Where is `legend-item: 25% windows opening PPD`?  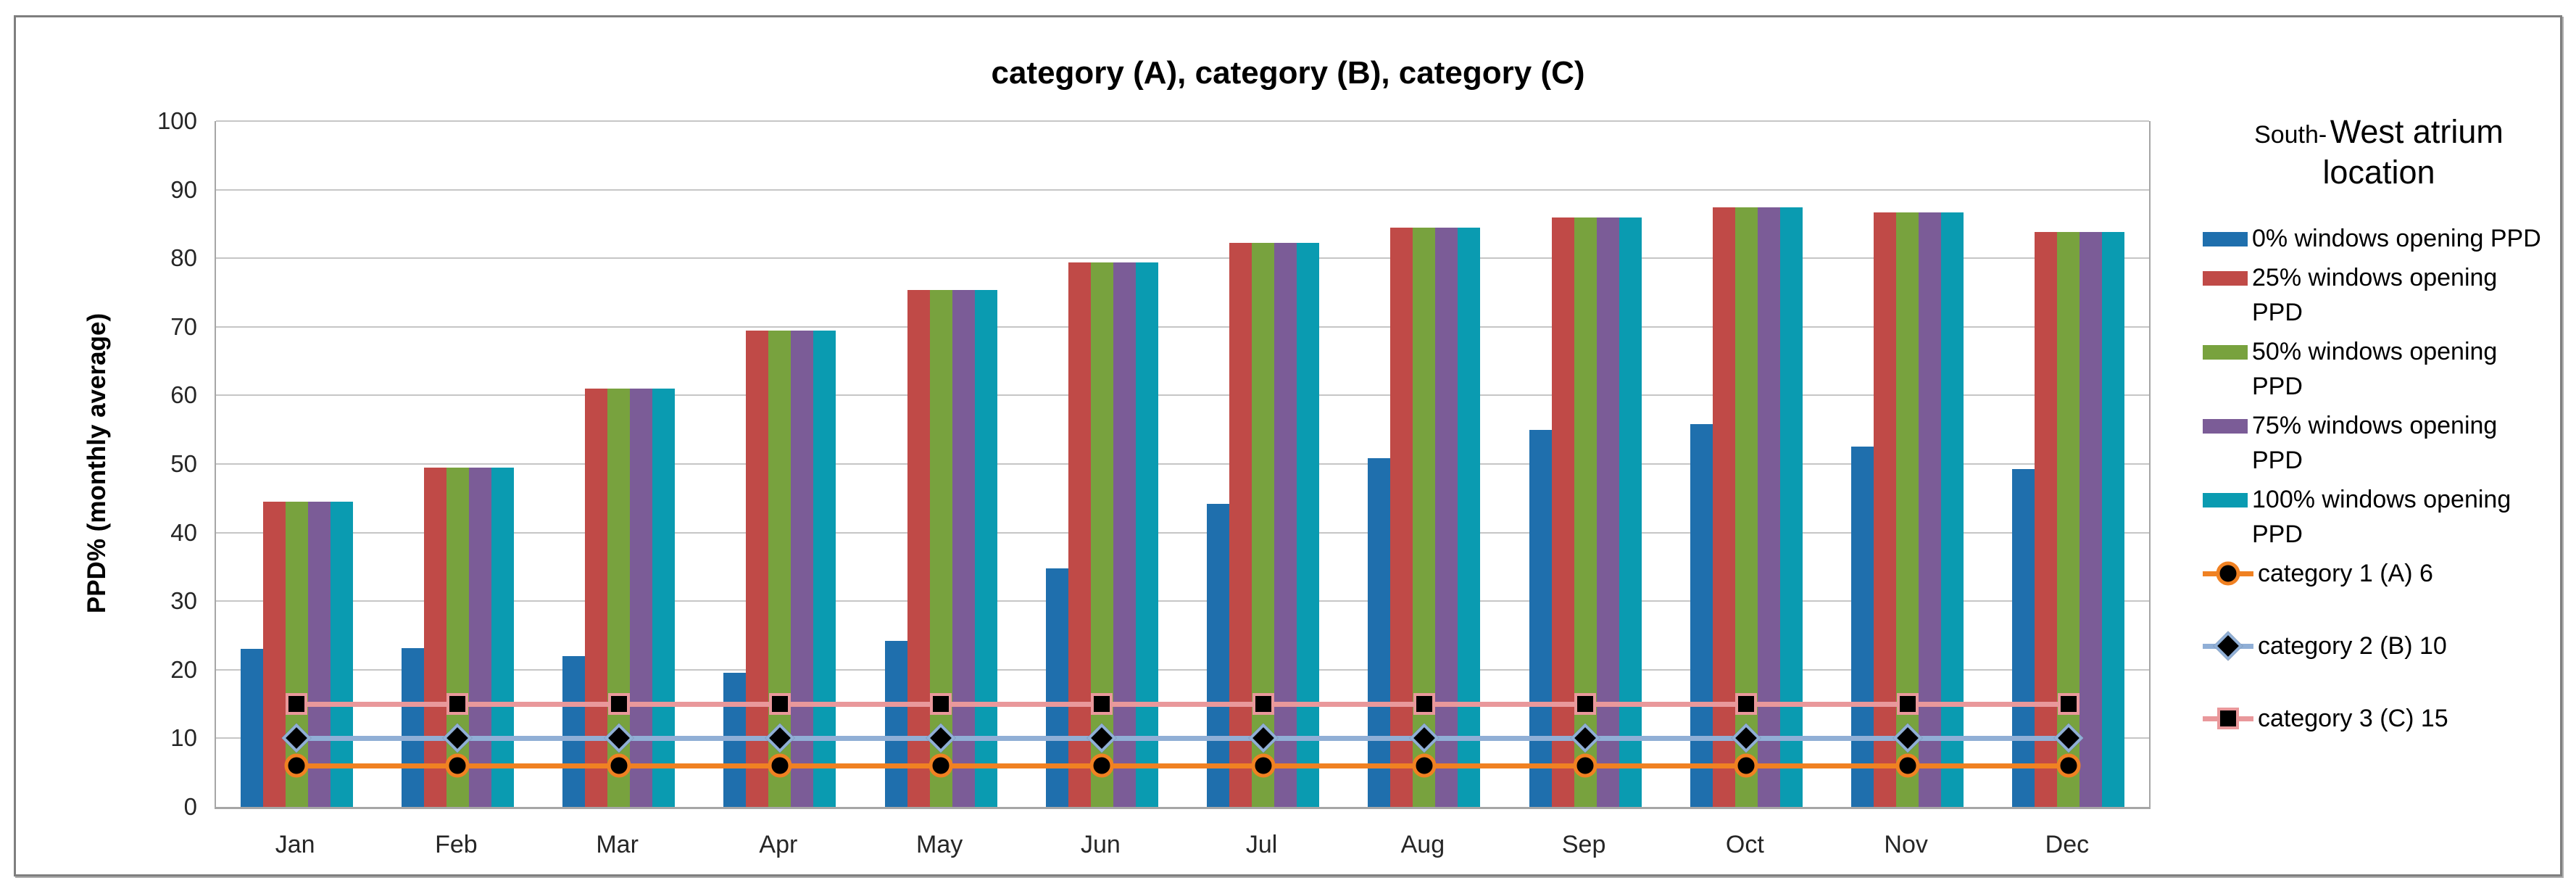 legend-item: 25% windows opening PPD is located at coordinates (2383, 295).